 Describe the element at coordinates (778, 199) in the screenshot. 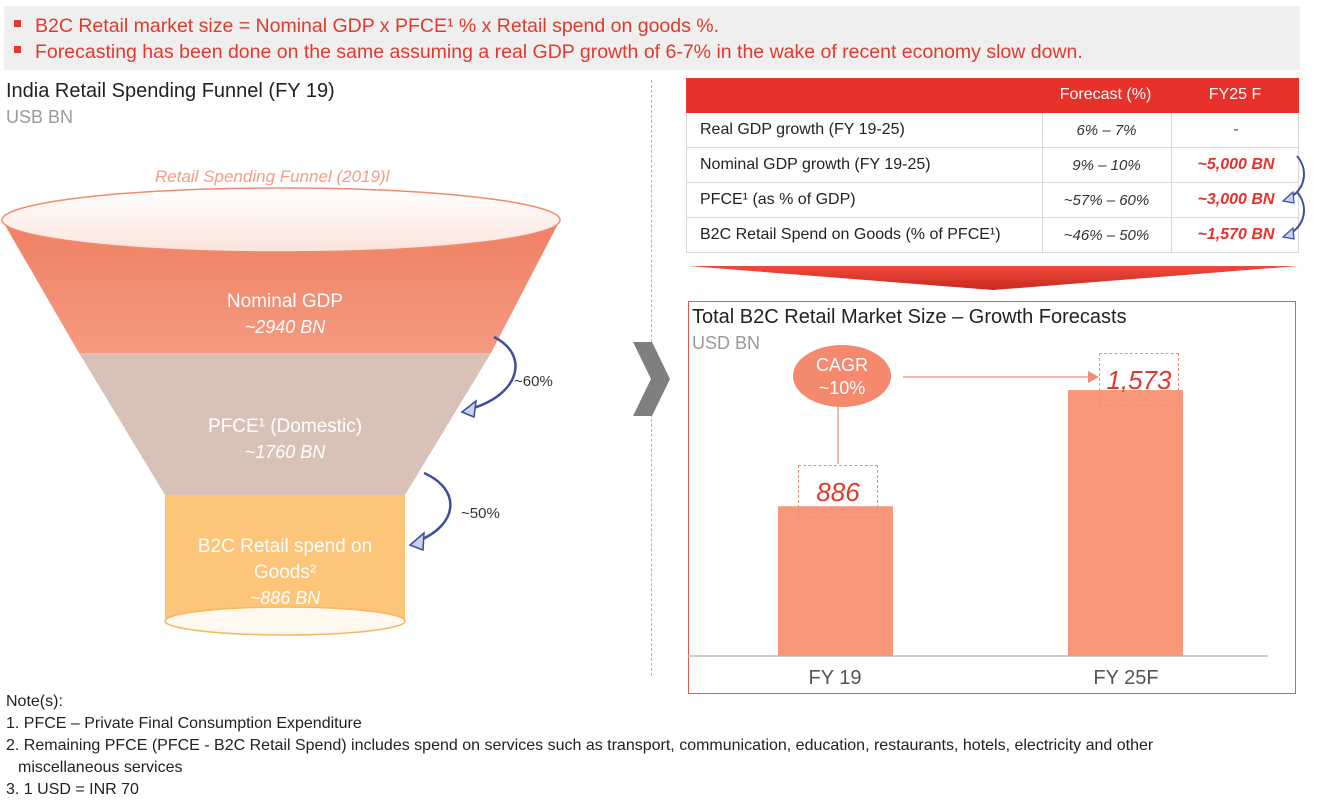

I see `row-label: PFCE¹ (as % of GDP)` at that location.